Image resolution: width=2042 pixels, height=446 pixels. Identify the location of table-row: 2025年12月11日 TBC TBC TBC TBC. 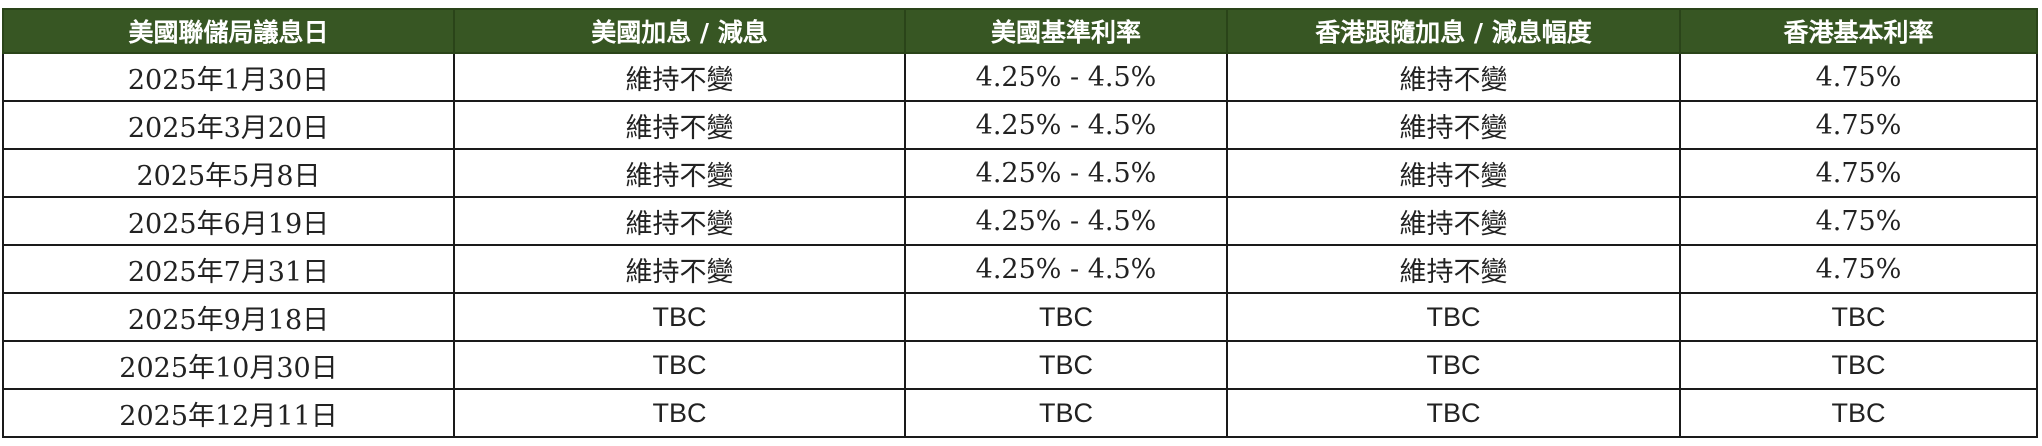
(1020, 413).